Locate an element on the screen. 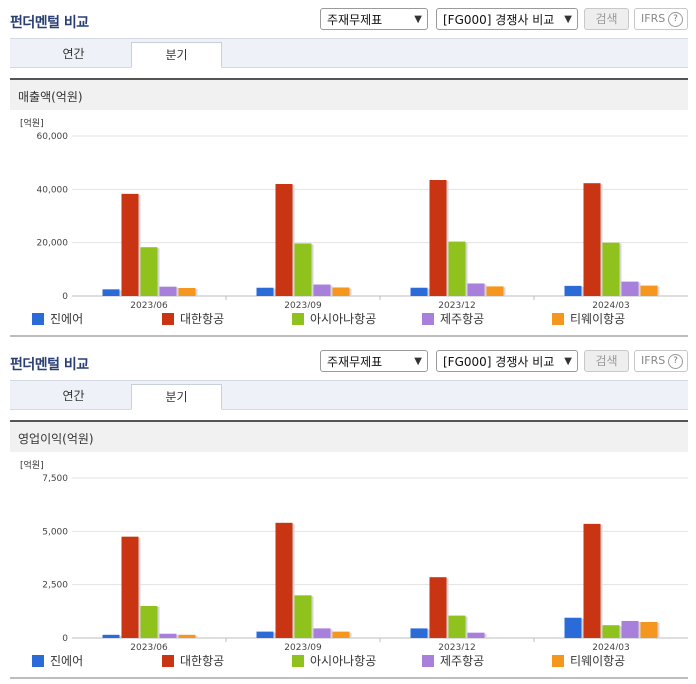  y-tick-label: 5,000 is located at coordinates (55, 532).